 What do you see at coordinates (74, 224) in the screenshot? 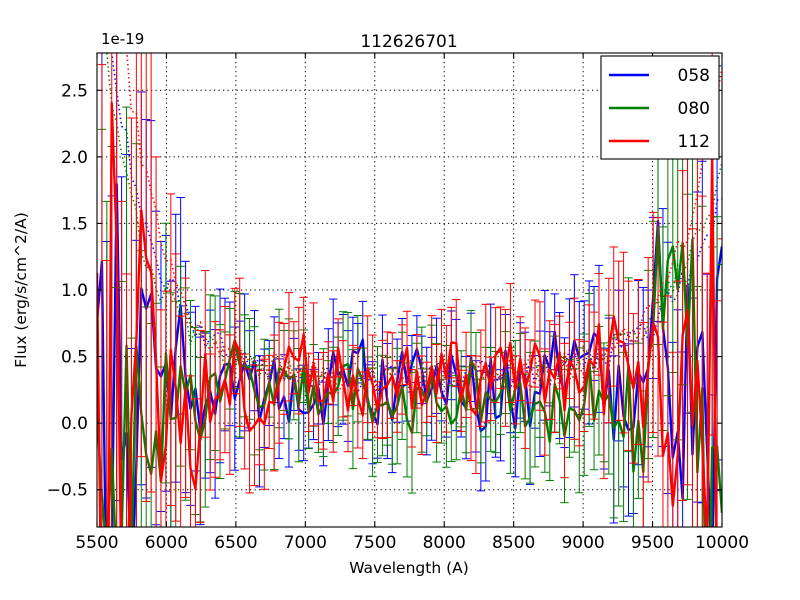
I see `y-tick-label: 1.5` at bounding box center [74, 224].